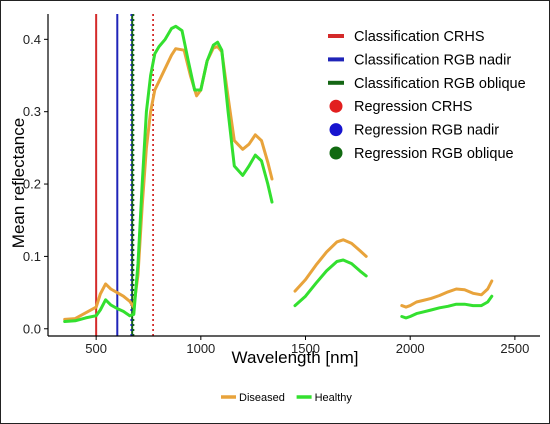  Describe the element at coordinates (336, 106) in the screenshot. I see `legend-key-regression-crhs` at that location.